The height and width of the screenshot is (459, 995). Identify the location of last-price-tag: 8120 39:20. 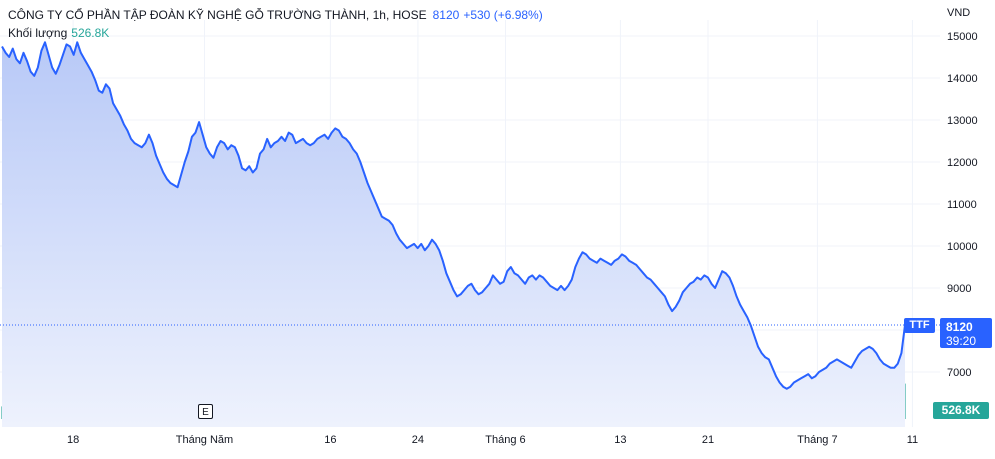
(966, 333).